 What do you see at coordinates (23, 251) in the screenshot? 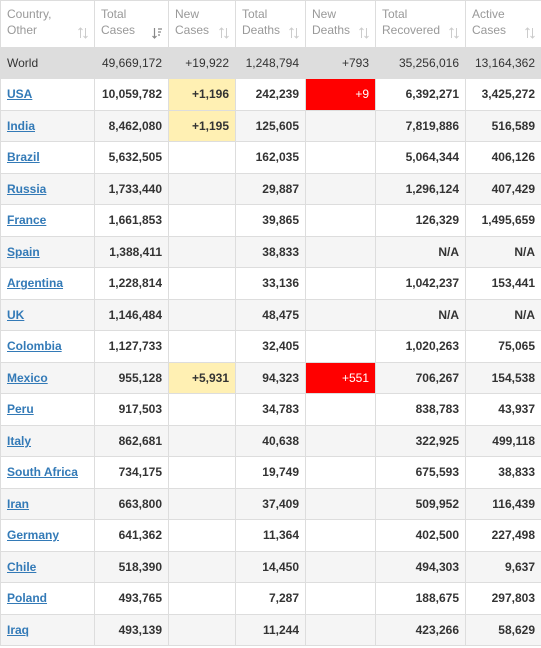
I see `country-link: Spain` at bounding box center [23, 251].